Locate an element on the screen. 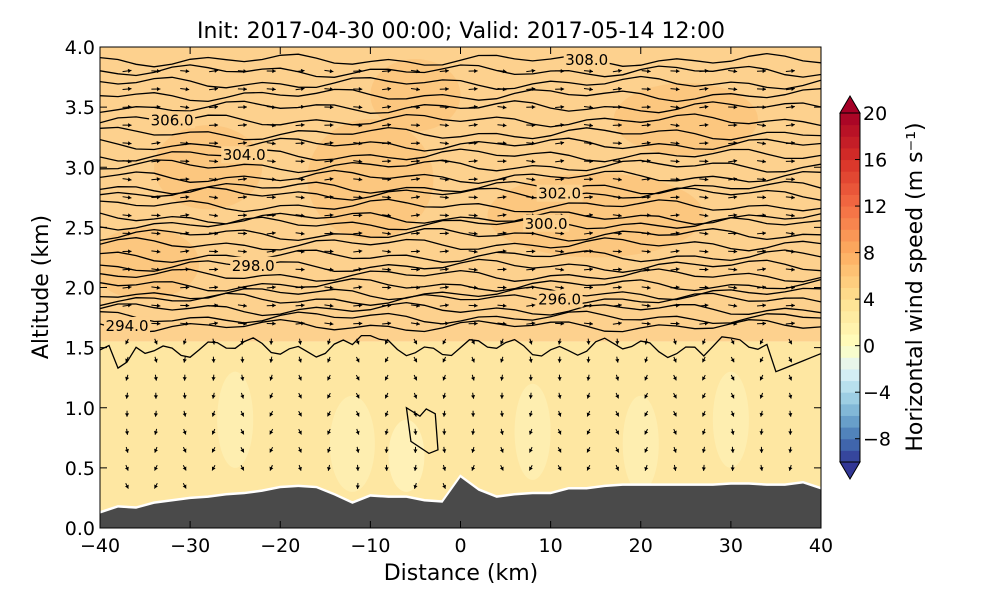  field-patch is located at coordinates (730, 419).